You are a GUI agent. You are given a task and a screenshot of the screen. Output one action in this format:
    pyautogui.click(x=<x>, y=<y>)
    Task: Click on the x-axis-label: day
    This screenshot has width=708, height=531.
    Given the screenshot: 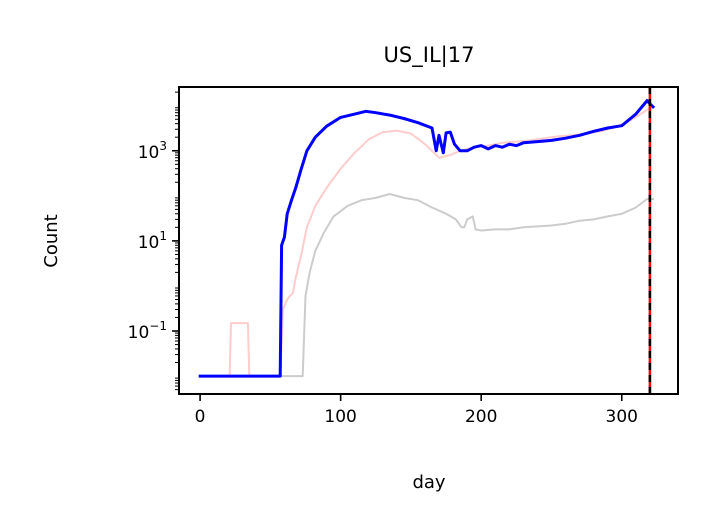 What is the action you would take?
    pyautogui.click(x=428, y=482)
    